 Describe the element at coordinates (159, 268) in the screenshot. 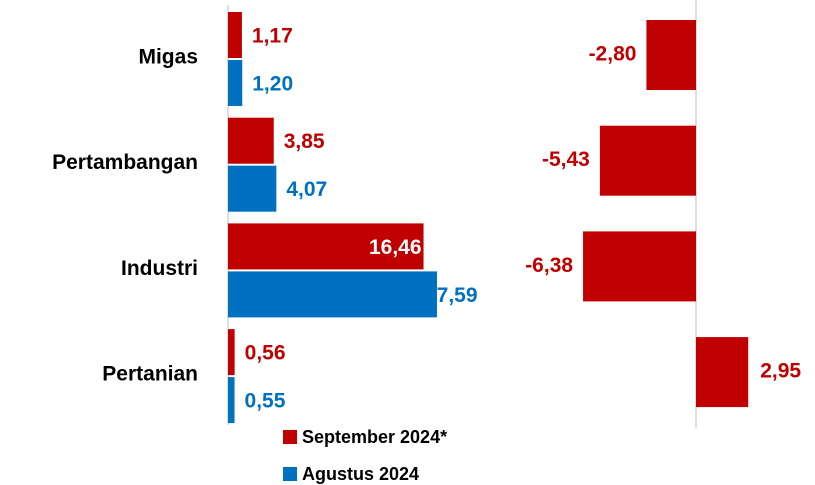

I see `category-label: Industri` at that location.